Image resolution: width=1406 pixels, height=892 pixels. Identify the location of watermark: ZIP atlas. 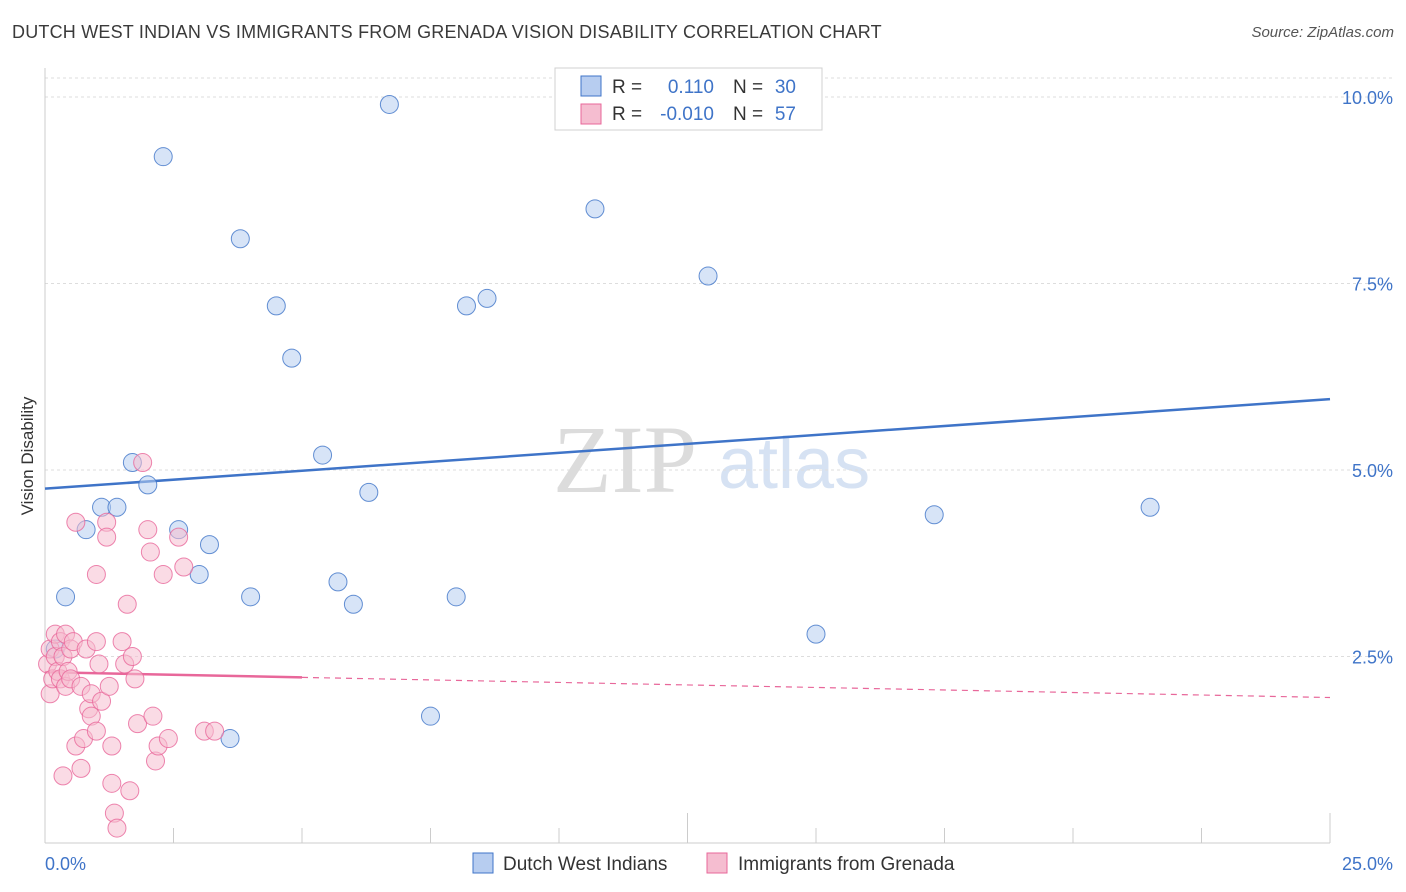
(711, 459).